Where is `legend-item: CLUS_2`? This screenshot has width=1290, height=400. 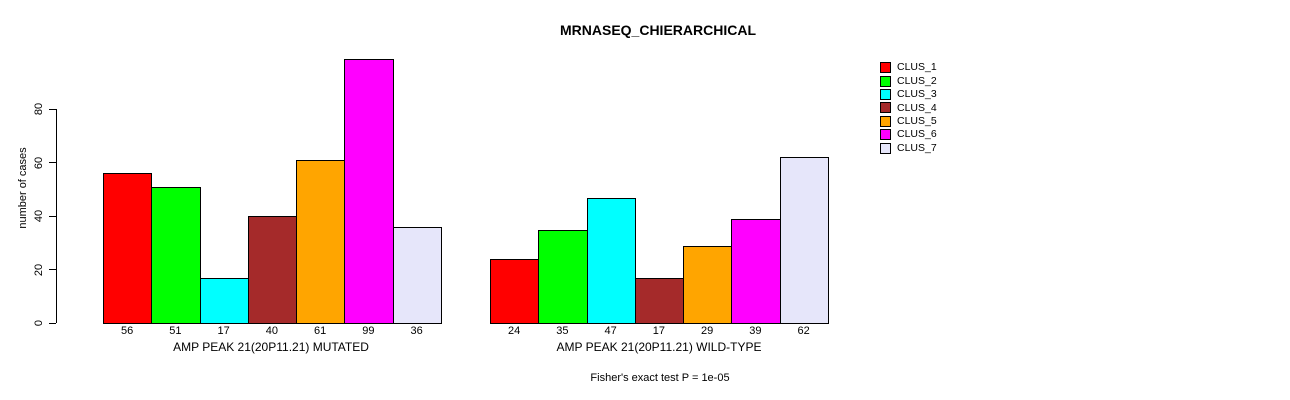 legend-item: CLUS_2 is located at coordinates (908, 80).